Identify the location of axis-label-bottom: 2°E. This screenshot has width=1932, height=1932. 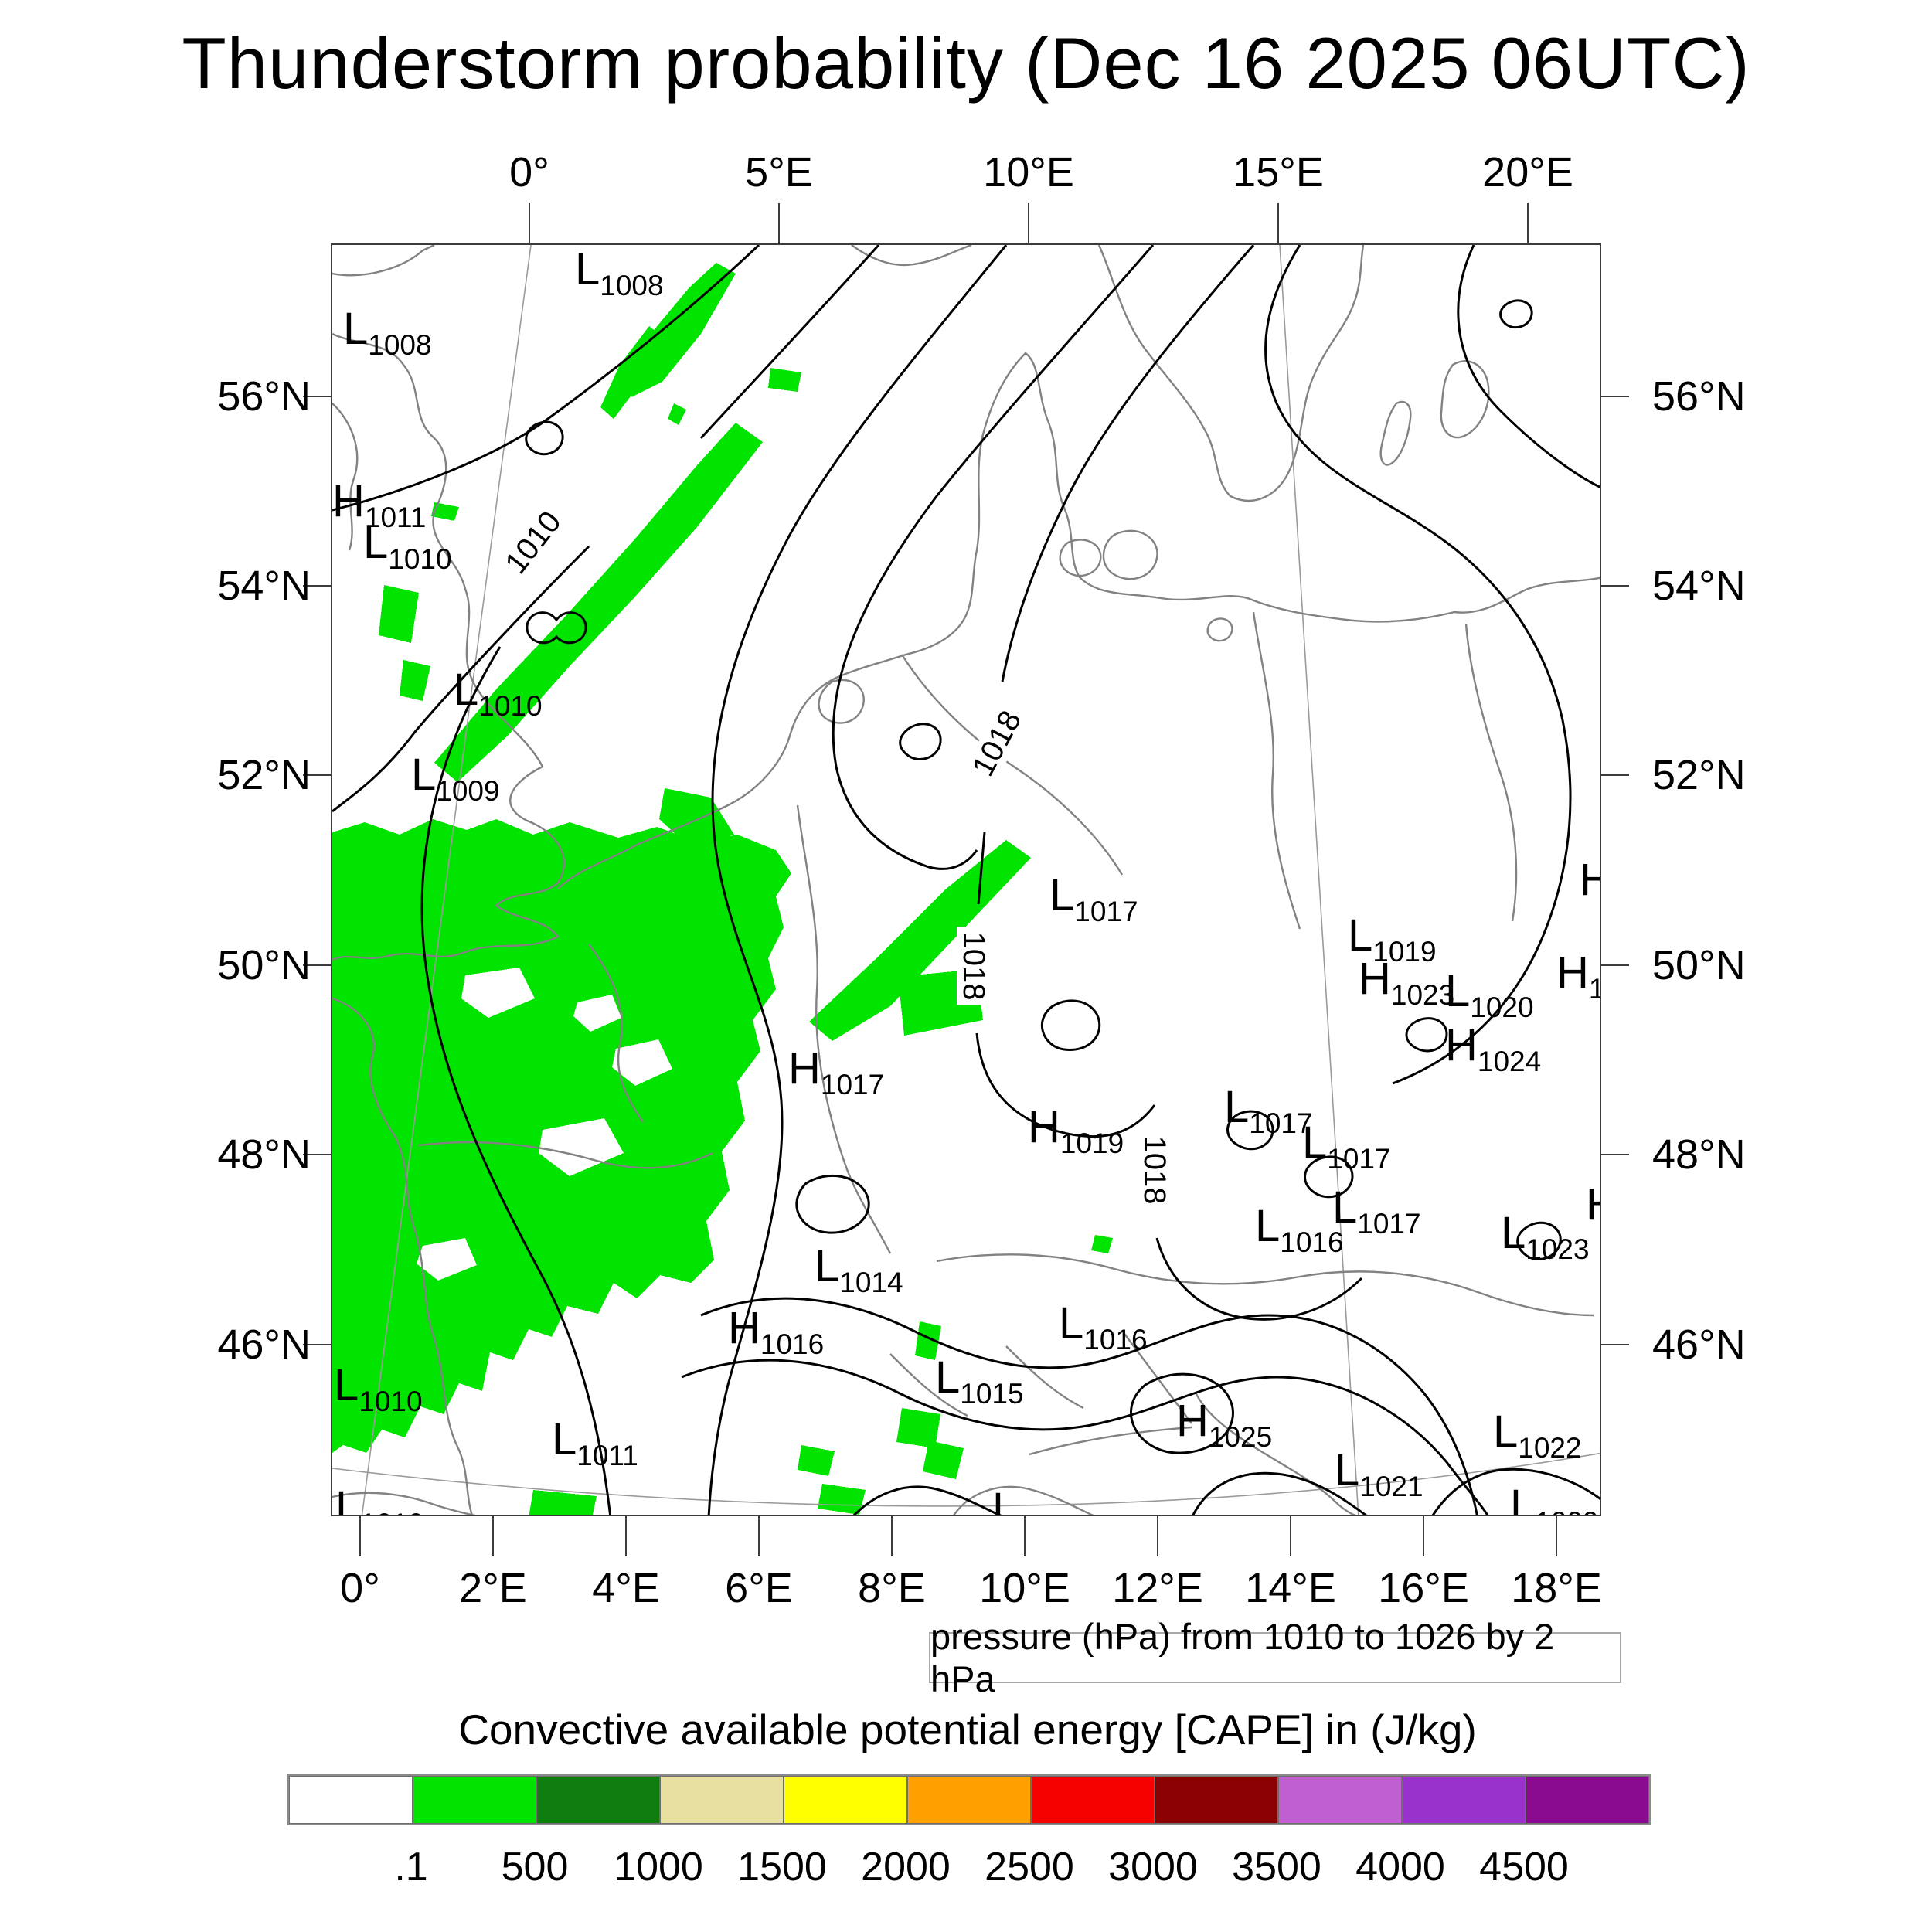
(493, 1588).